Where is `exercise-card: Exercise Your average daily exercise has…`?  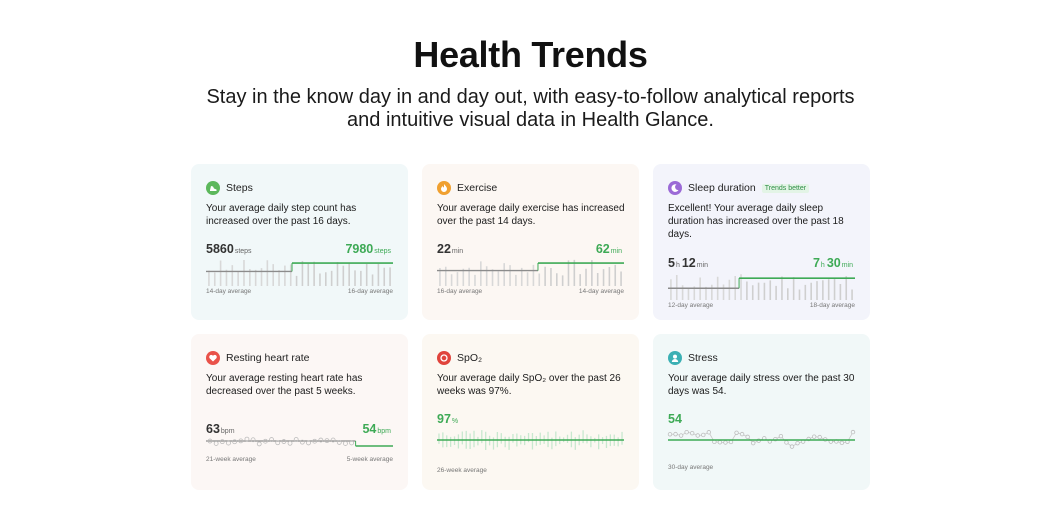 exercise-card: Exercise Your average daily exercise has… is located at coordinates (530, 242).